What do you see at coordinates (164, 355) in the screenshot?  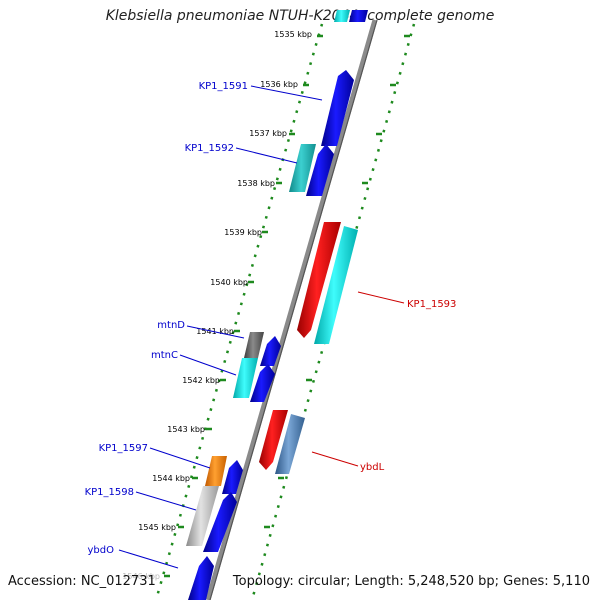 I see `gene-label-mtnC: mtnC` at bounding box center [164, 355].